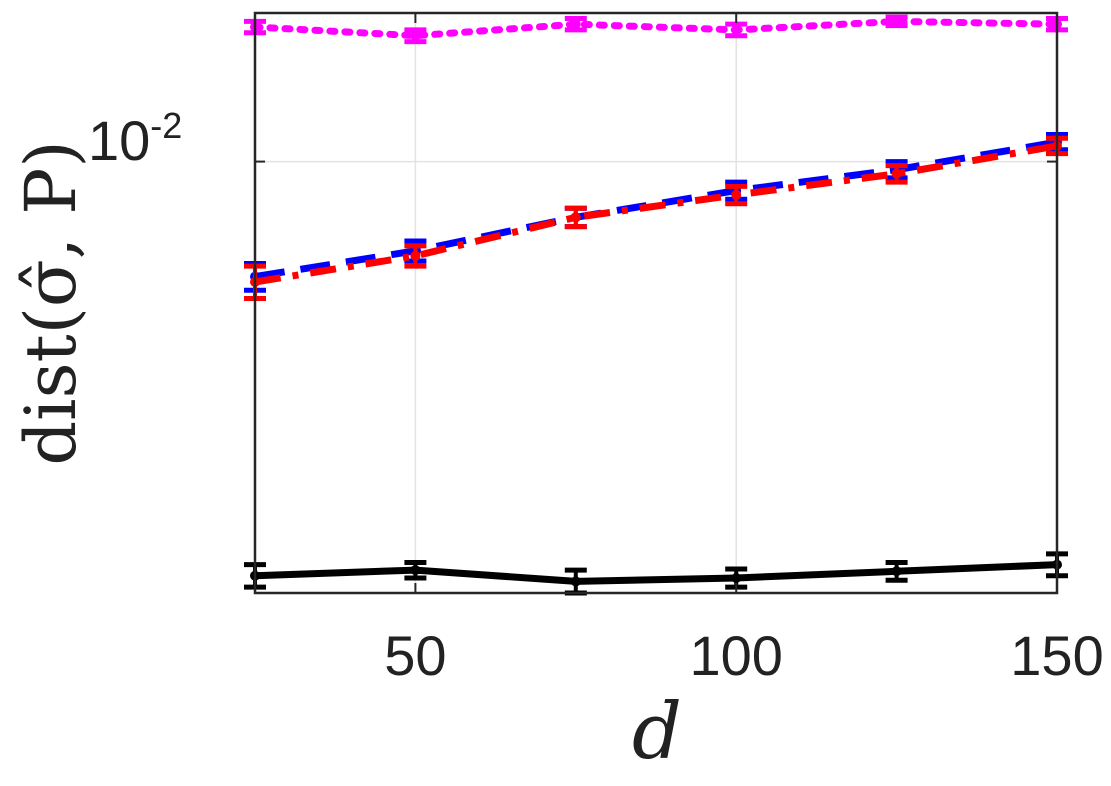 This screenshot has height=786, width=1111. Describe the element at coordinates (415, 655) in the screenshot. I see `x-tick-label: 50` at that location.